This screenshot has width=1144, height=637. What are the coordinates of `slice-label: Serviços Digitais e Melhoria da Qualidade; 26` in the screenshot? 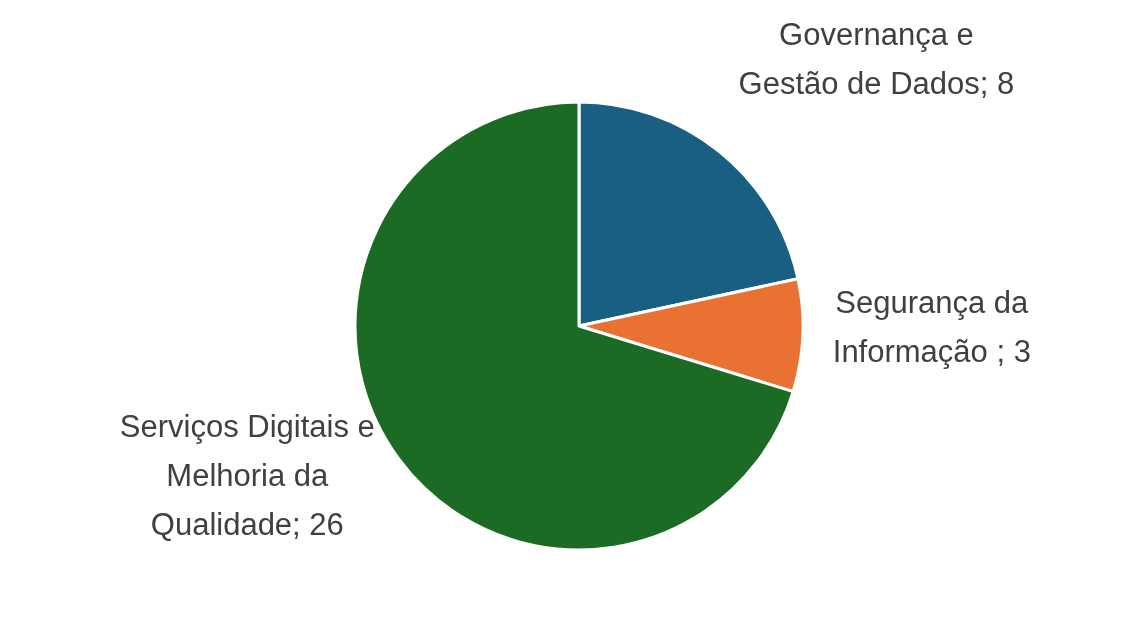 It's located at (247, 476).